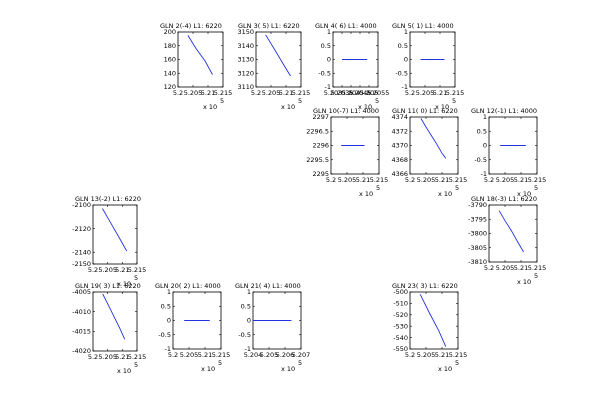 This screenshot has width=600, height=405. Describe the element at coordinates (333, 93) in the screenshot. I see `x-tick-label: 5.203` at that location.